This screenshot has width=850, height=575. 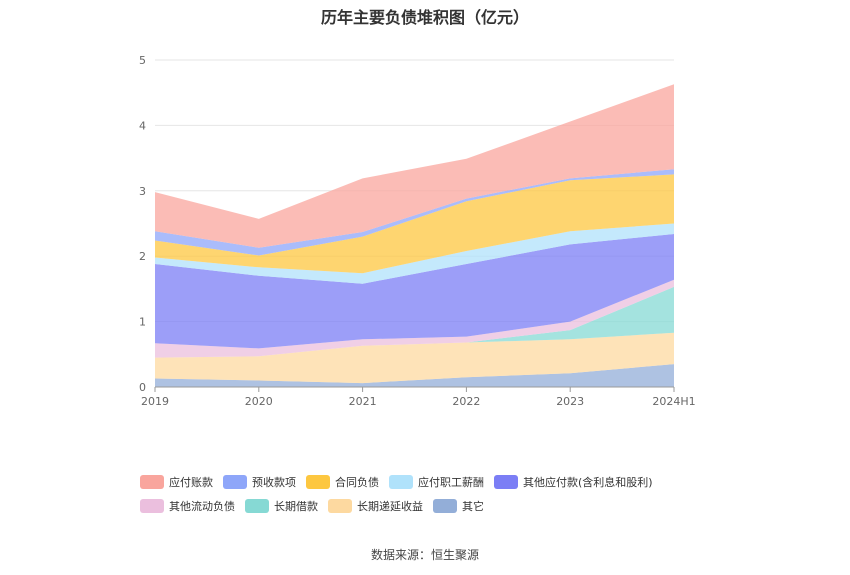 I want to click on legend-item: 预收款项, so click(x=259, y=482).